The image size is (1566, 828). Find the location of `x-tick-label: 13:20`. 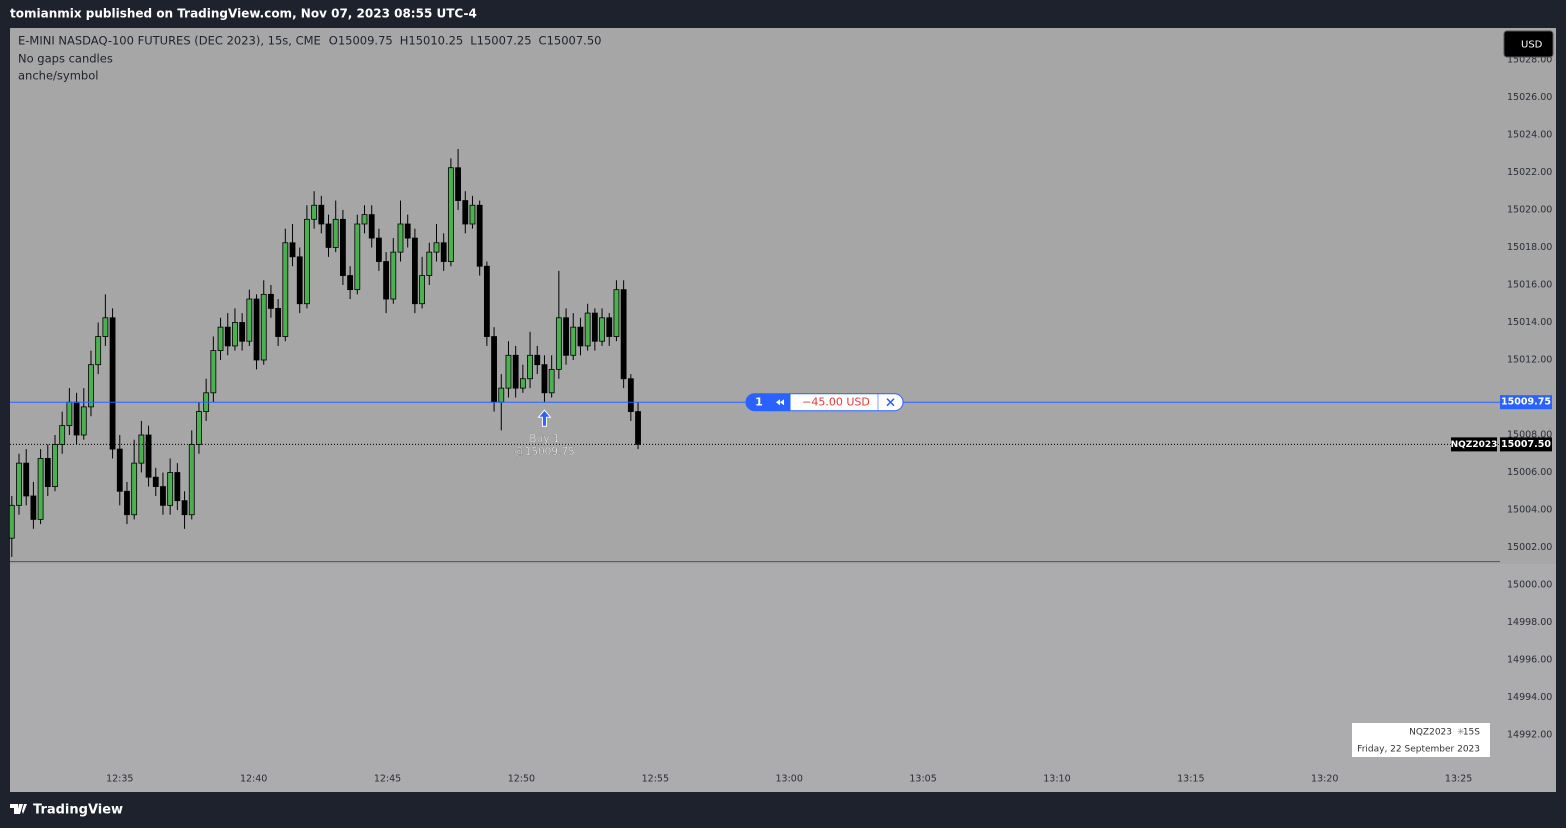

x-tick-label: 13:20 is located at coordinates (1324, 779).